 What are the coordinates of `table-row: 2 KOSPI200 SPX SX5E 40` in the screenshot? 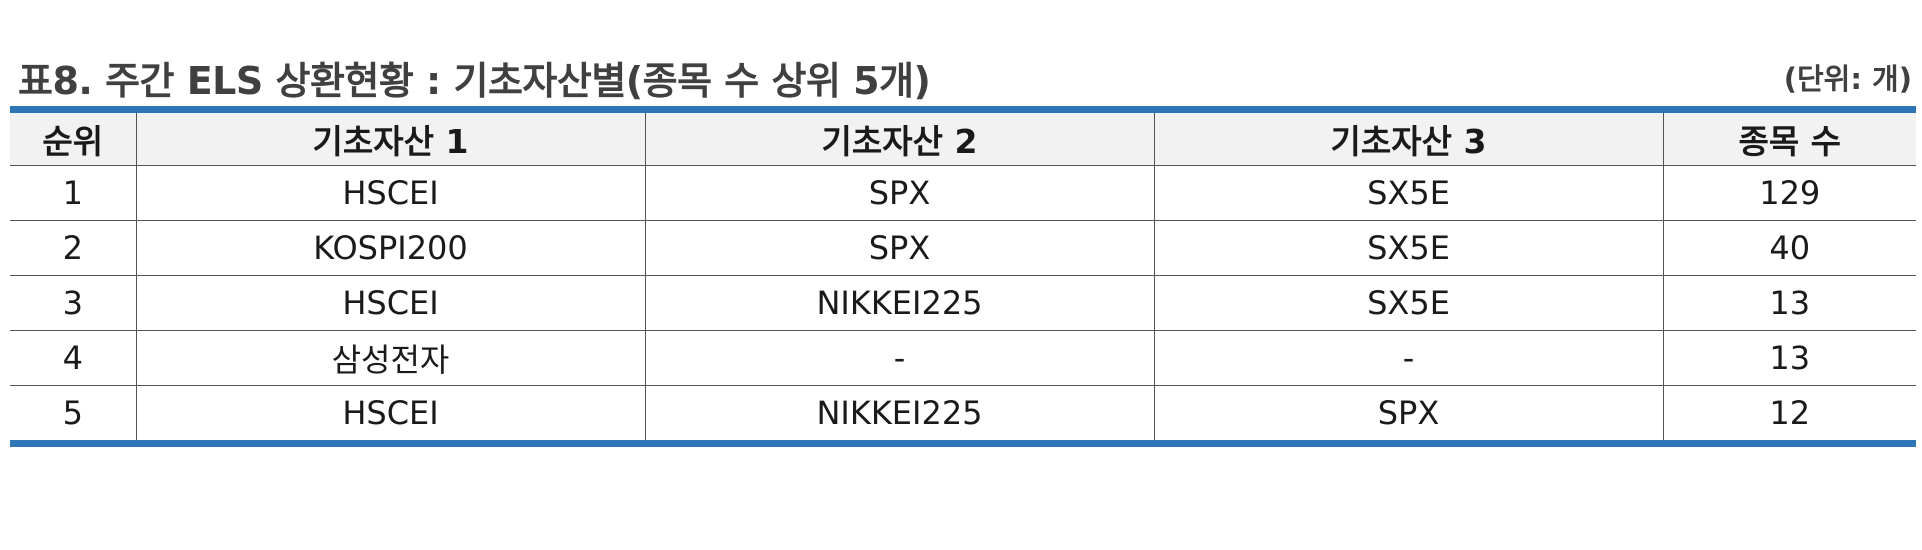 It's located at (963, 248).